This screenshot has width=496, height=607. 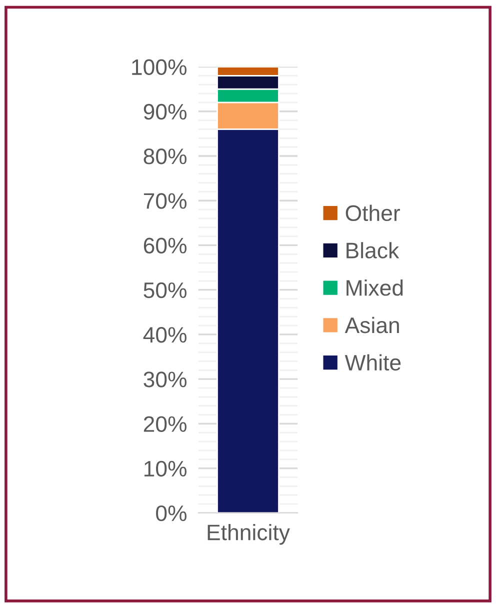 What do you see at coordinates (164, 334) in the screenshot?
I see `y-tick-label: 40%` at bounding box center [164, 334].